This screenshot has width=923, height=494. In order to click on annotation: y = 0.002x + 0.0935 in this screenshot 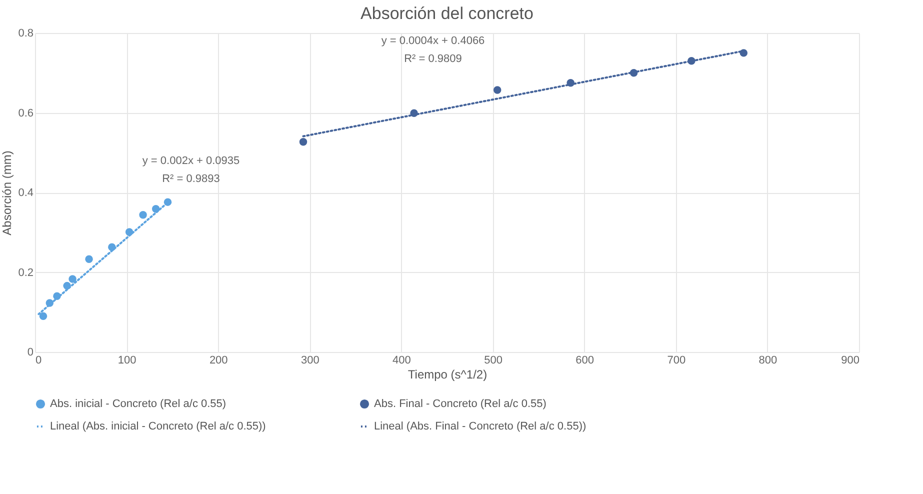, I will do `click(191, 161)`.